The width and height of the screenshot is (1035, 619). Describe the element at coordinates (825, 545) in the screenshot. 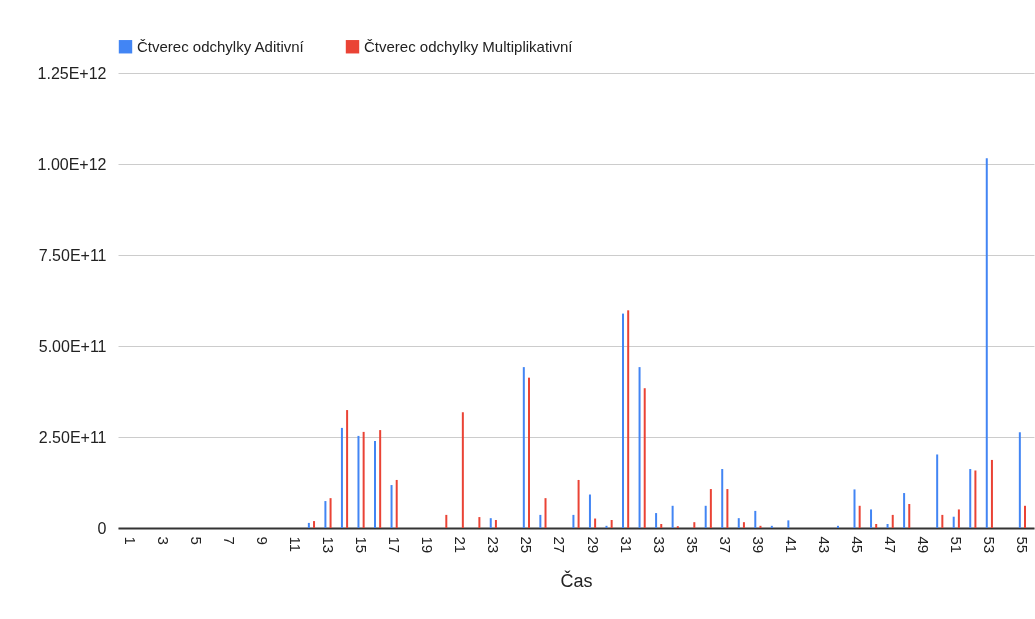

I see `x-tick-label: 43` at that location.